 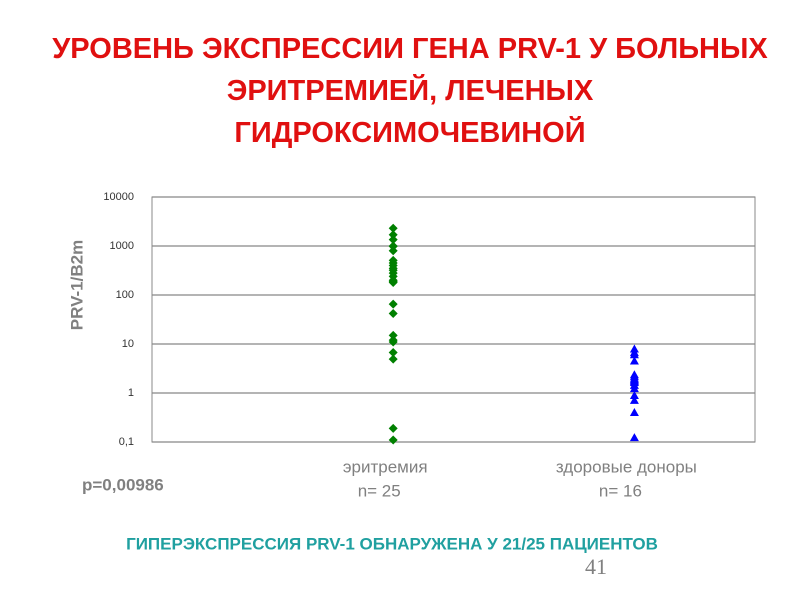 What do you see at coordinates (125, 295) in the screenshot?
I see `y-tick-label: 100` at bounding box center [125, 295].